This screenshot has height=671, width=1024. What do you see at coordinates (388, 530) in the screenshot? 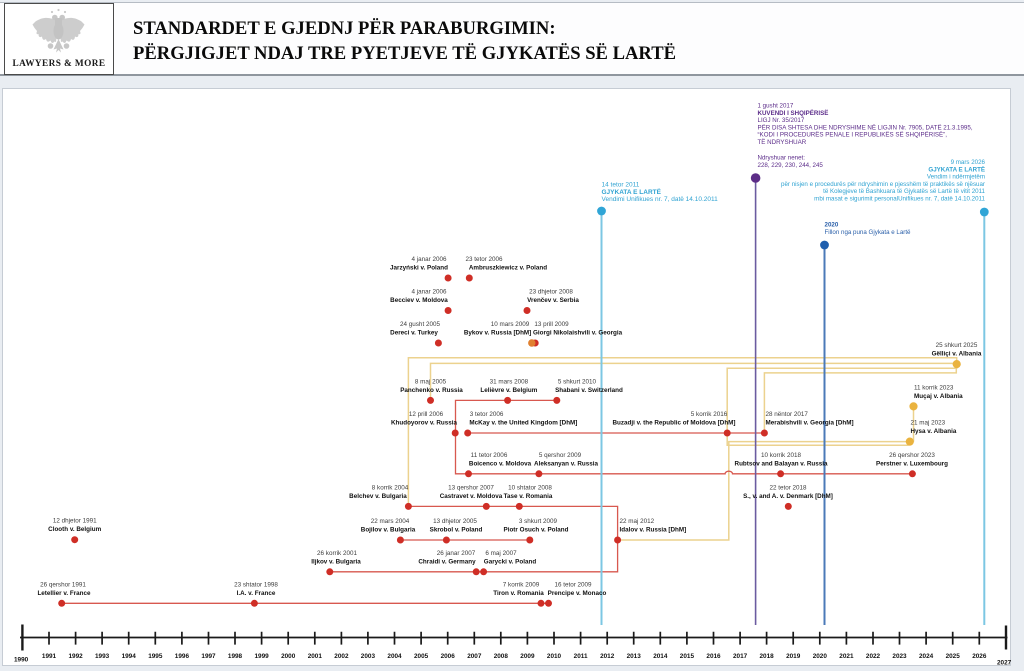
I see `svg-text: Bojilov v. Bulgaria` at bounding box center [388, 530].